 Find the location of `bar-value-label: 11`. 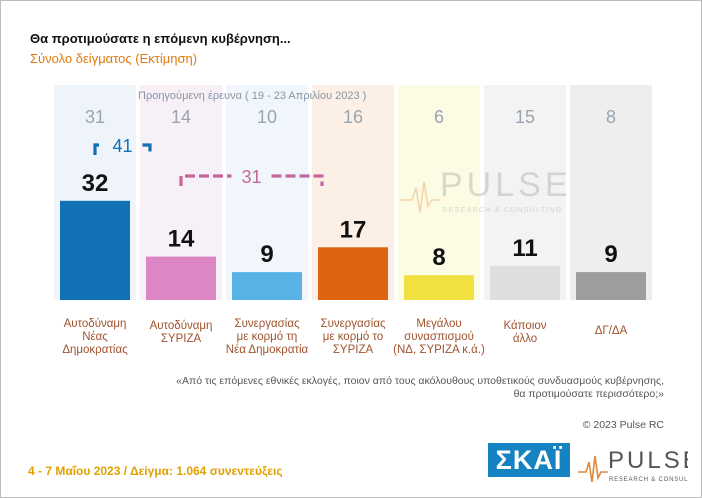

bar-value-label: 11 is located at coordinates (524, 248).